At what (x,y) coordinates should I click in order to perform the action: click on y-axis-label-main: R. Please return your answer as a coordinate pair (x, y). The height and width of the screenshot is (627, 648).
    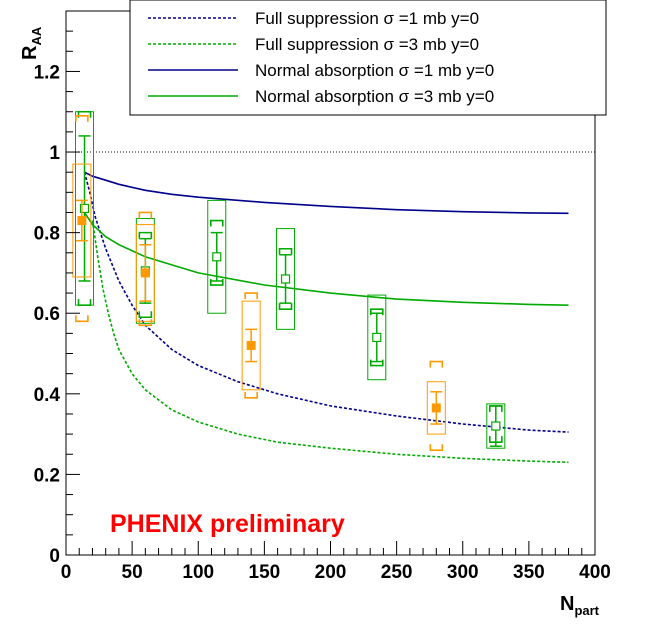
    Looking at the image, I should click on (30, 52).